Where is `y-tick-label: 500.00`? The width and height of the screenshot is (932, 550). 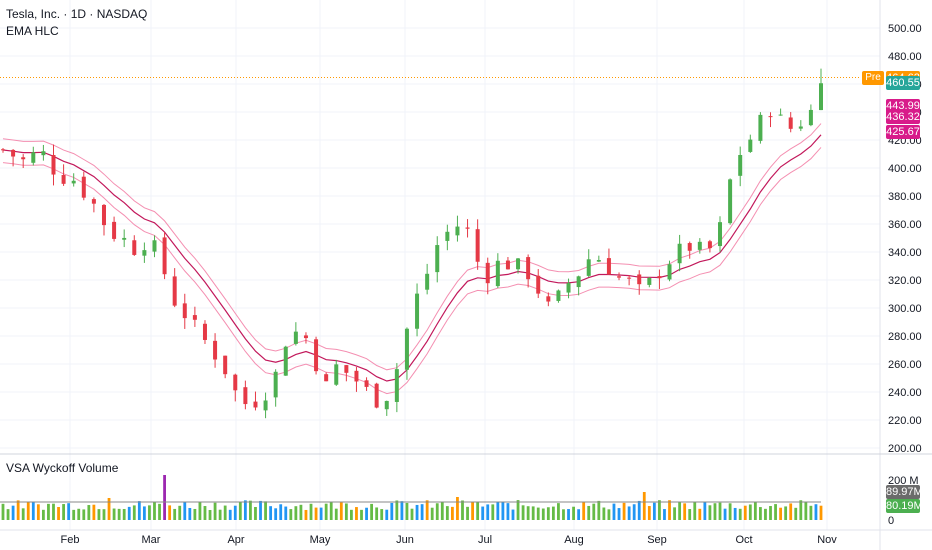
y-tick-label: 500.00 is located at coordinates (905, 29).